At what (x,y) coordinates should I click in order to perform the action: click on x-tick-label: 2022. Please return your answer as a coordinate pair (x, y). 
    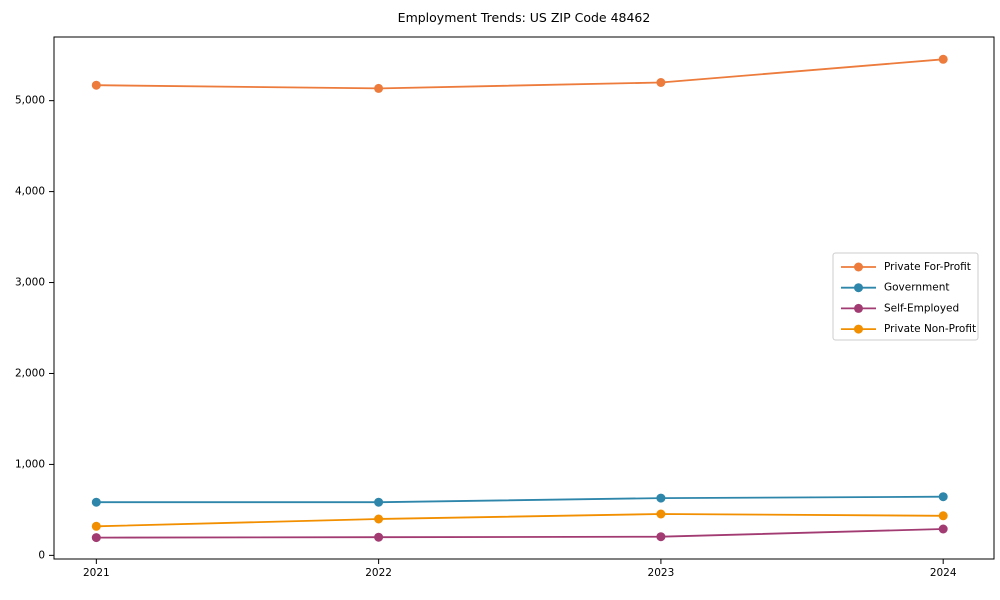
    Looking at the image, I should click on (378, 573).